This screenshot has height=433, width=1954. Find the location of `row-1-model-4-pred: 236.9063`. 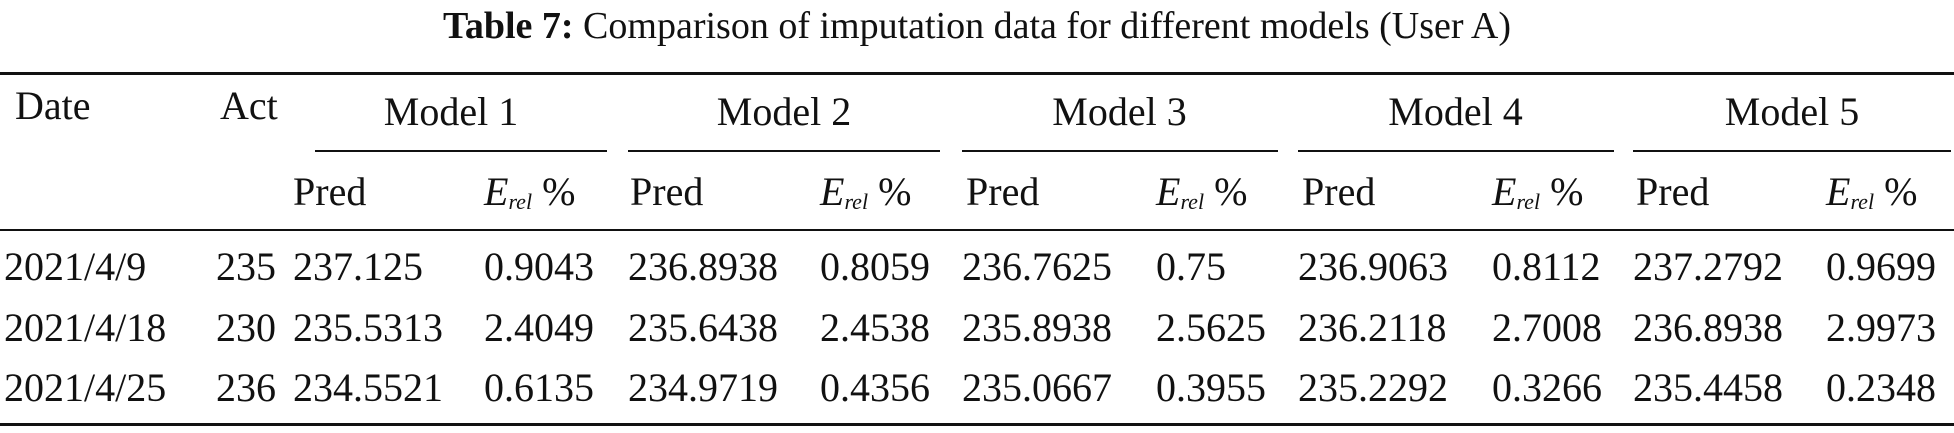

row-1-model-4-pred: 236.9063 is located at coordinates (1373, 266).